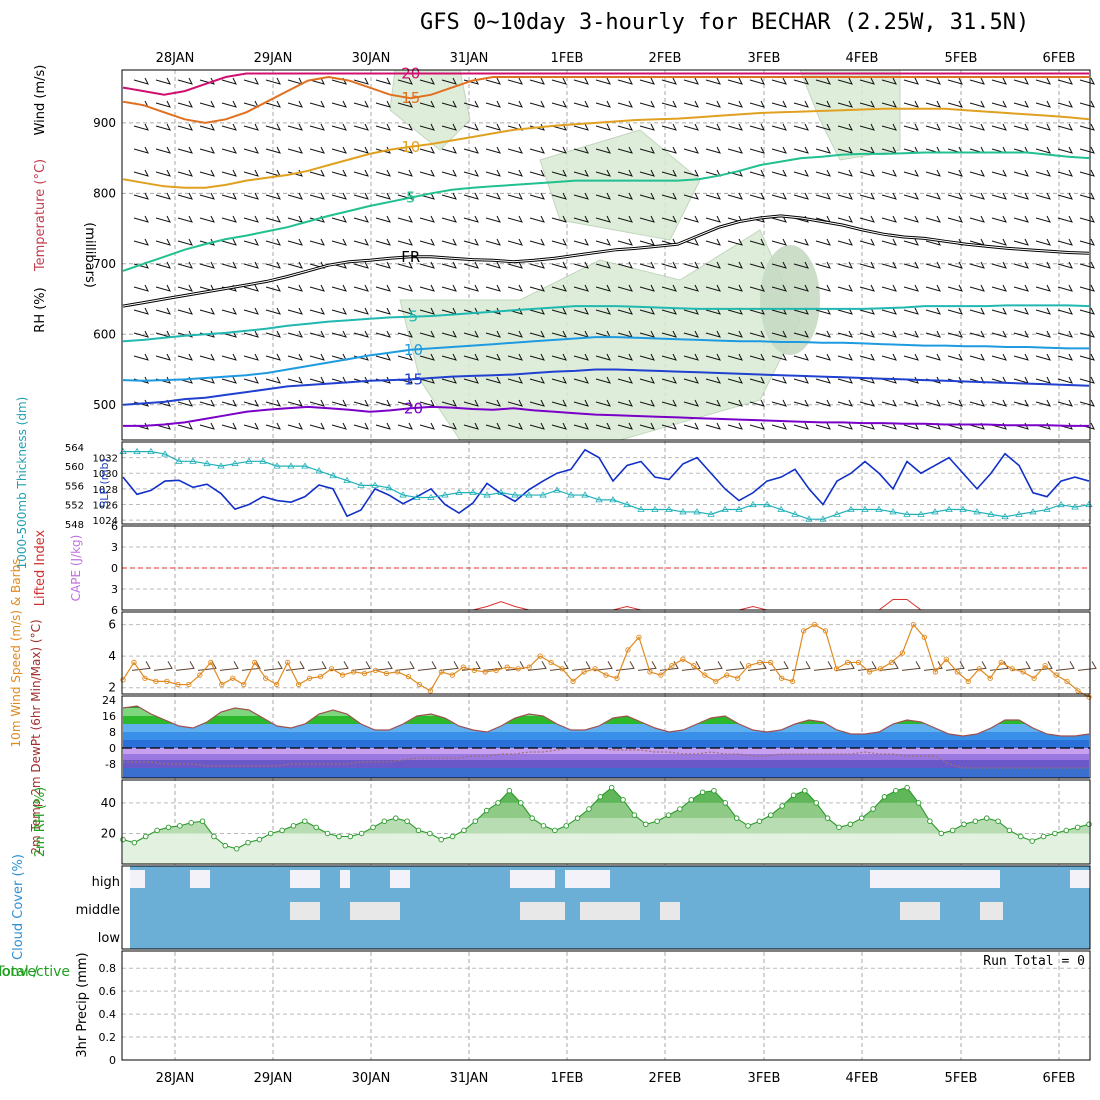 The image size is (1100, 1100). I want to click on contour-label: FR, so click(410, 257).